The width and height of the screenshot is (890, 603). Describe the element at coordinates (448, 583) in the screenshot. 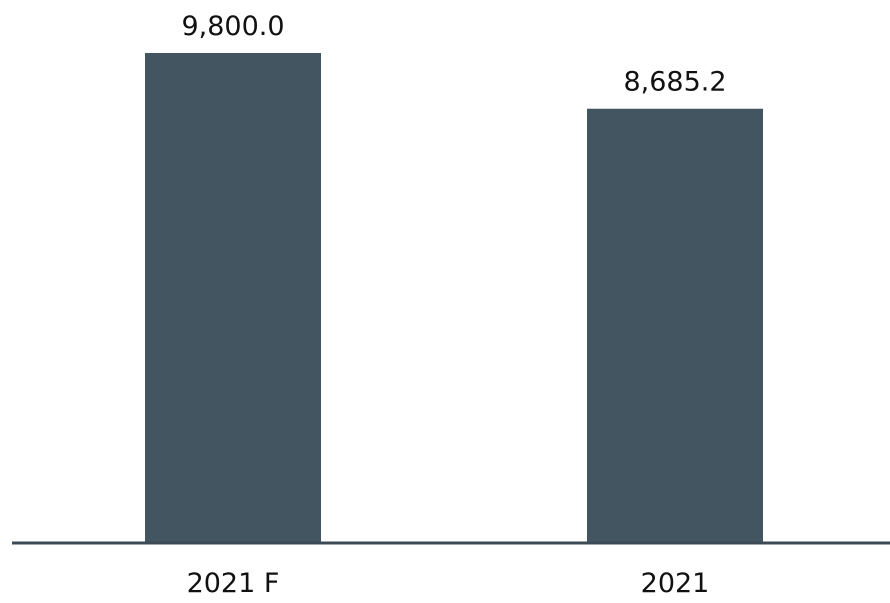

I see `category-labels-group: 2021 F 2021` at that location.